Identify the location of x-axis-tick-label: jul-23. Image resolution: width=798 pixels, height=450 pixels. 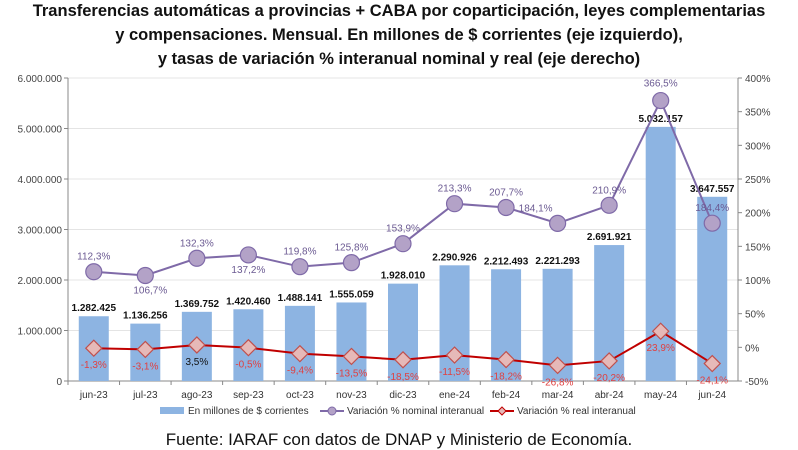
(145, 395).